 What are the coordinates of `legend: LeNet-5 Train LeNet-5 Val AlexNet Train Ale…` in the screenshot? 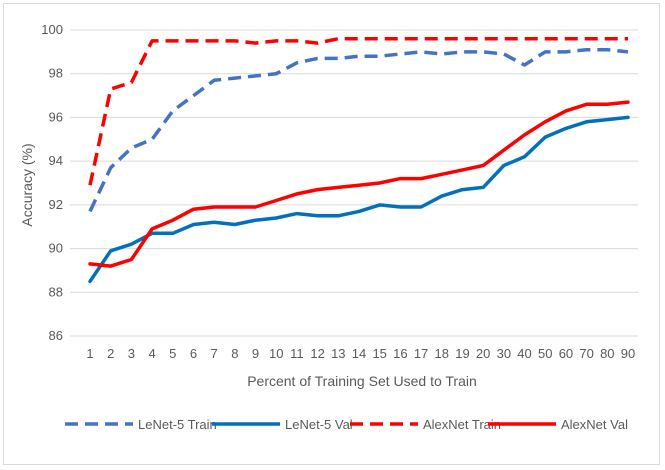 It's located at (346, 424).